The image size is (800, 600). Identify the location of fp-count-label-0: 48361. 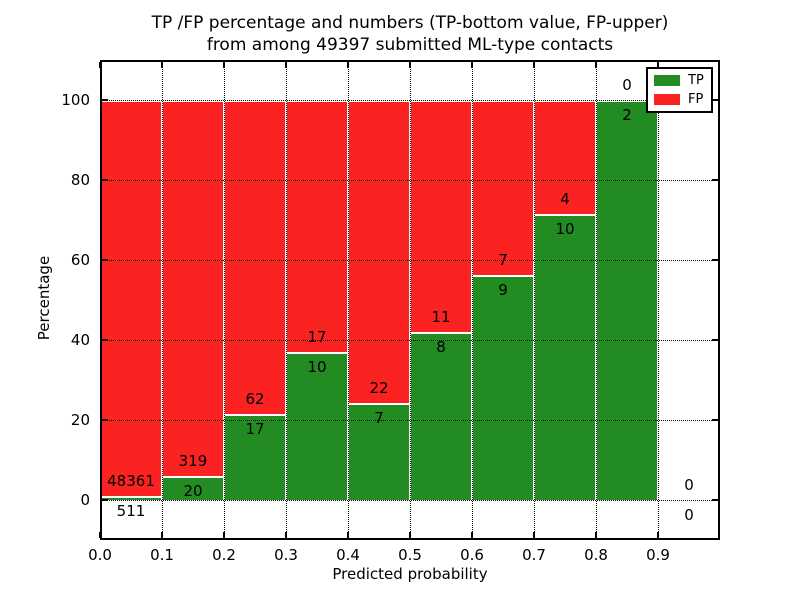
(131, 480).